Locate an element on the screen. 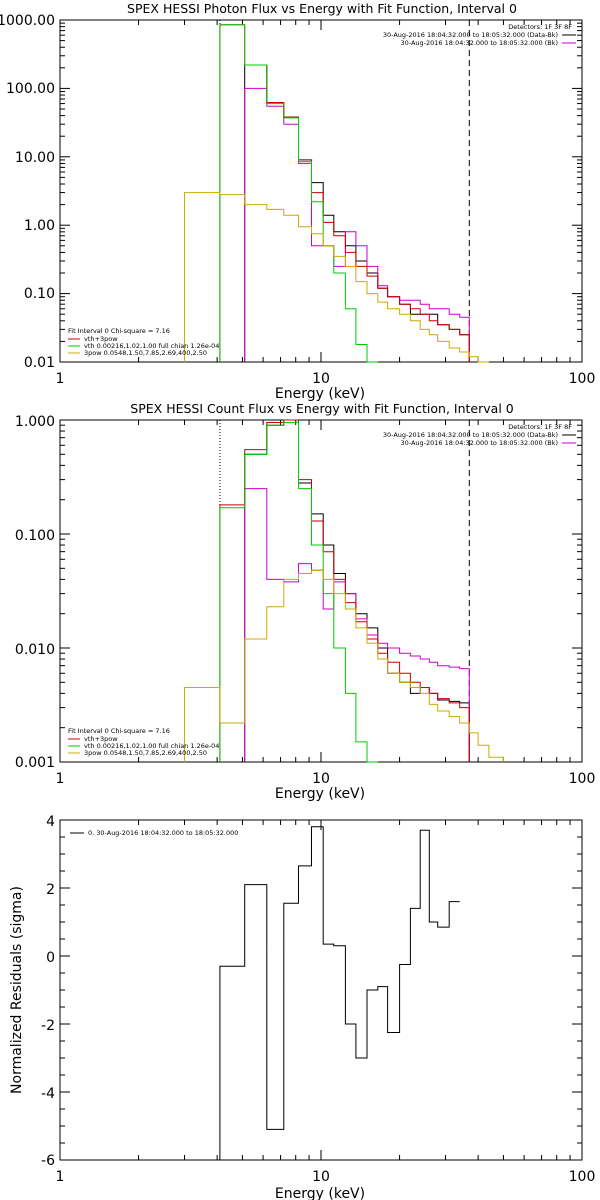 The width and height of the screenshot is (600, 1200). y-tick-labels: 4 2 0 -2 -4 -6 is located at coordinates (48, 991).